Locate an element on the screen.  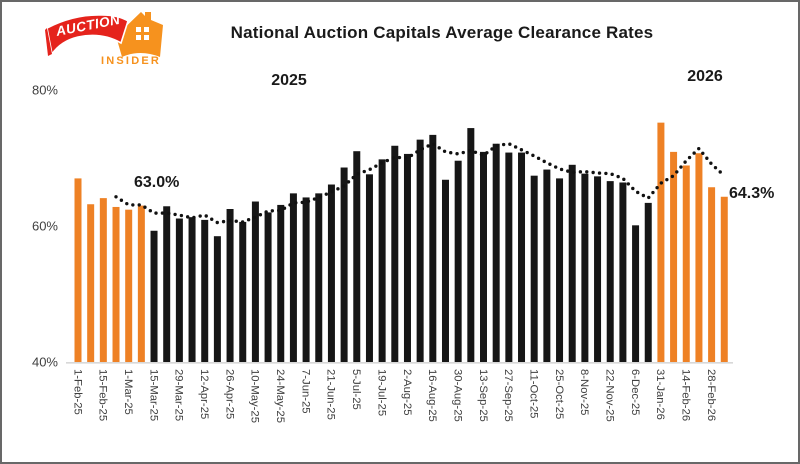
x-tick-label: 2-Aug-25 is located at coordinates (407, 392).